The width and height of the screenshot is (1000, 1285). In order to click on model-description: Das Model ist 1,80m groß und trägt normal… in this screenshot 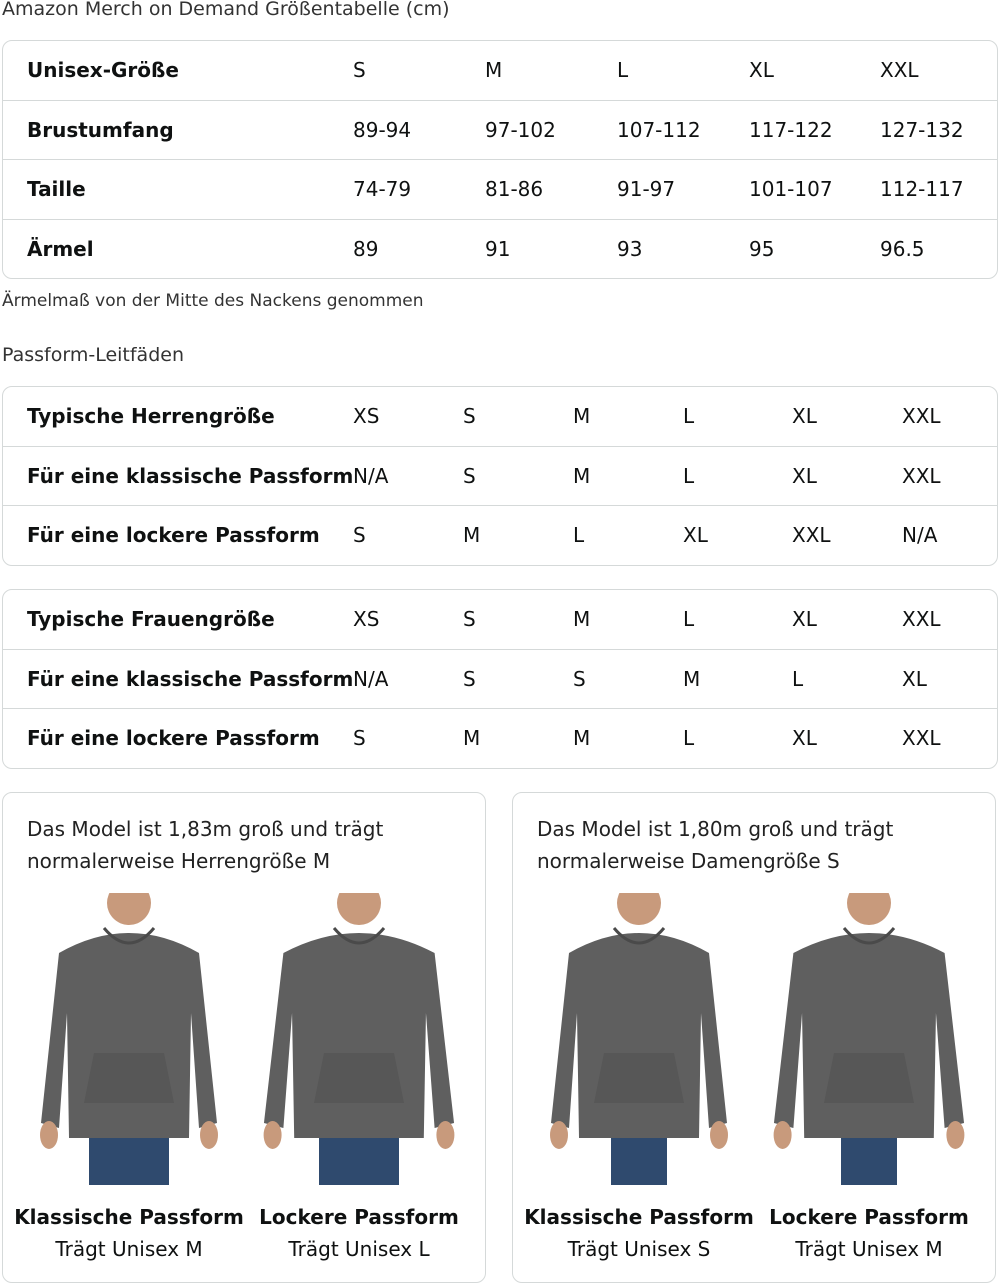, I will do `click(715, 845)`.